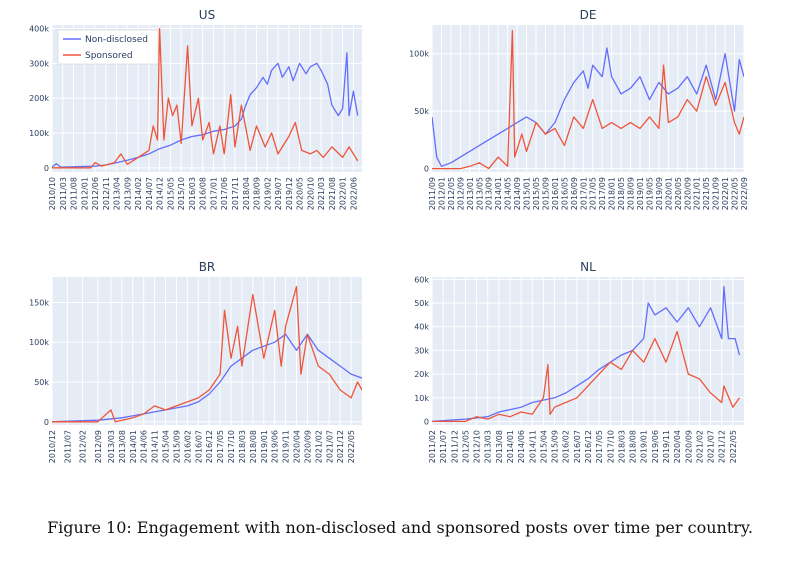 The image size is (800, 569). What do you see at coordinates (207, 378) in the screenshot?
I see `series-line-non-disclosed` at bounding box center [207, 378].